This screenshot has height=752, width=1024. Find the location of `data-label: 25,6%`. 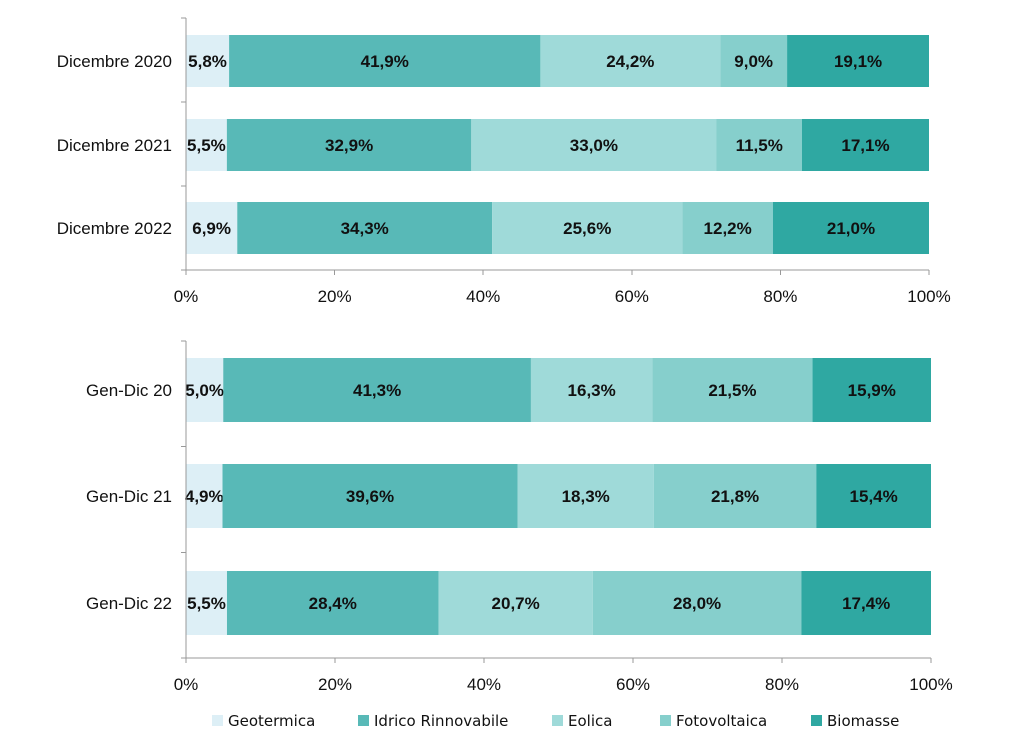

data-label: 25,6% is located at coordinates (587, 228).